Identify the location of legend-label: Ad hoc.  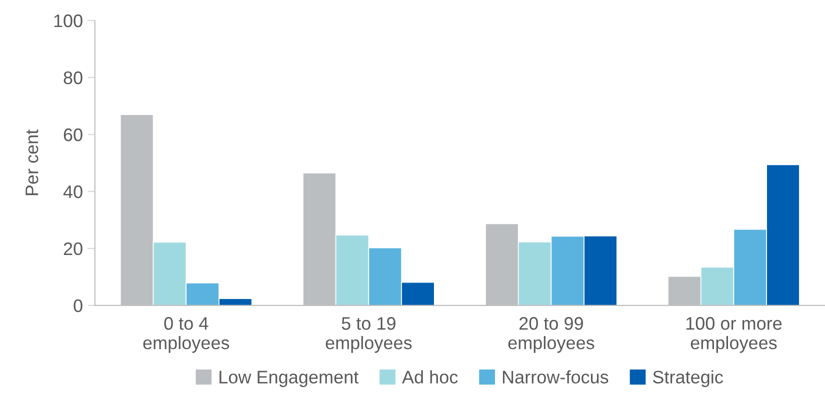
(430, 377).